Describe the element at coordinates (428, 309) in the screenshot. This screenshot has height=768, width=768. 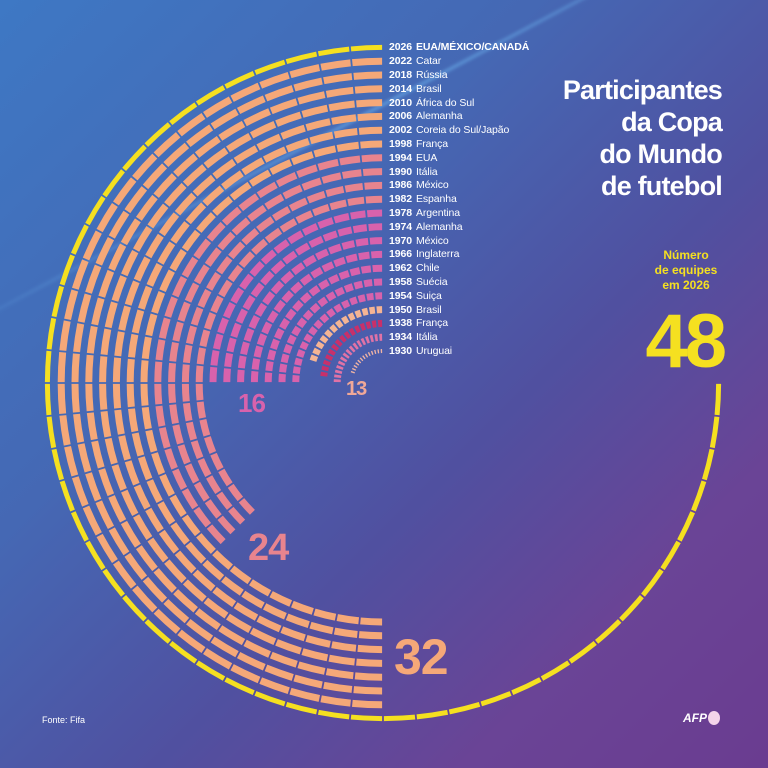
I see `edition-host: Brasil` at that location.